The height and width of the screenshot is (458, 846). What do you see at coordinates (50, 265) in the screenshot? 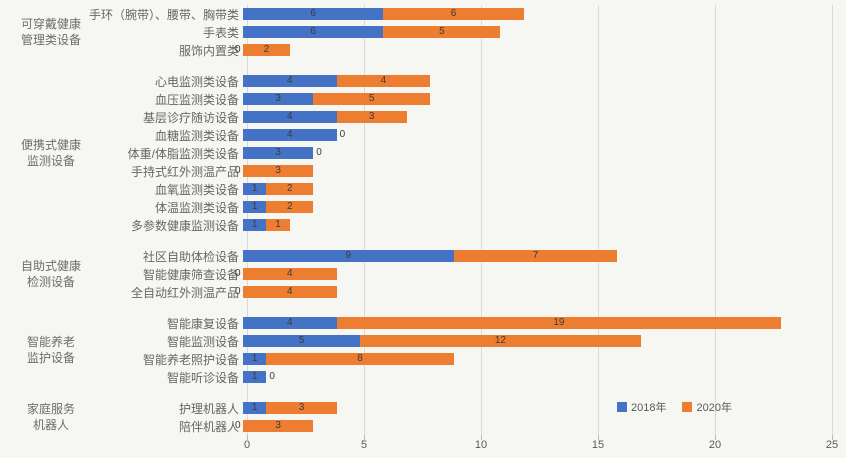
I see `group-label-line: 自助式健康` at bounding box center [50, 265].